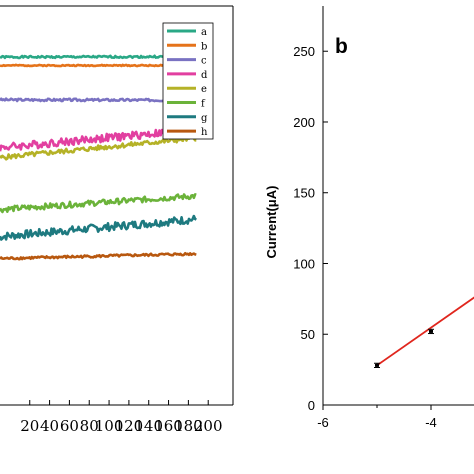 The width and height of the screenshot is (474, 474). Describe the element at coordinates (304, 51) in the screenshot. I see `panel-b-y-tick-label: 250` at that location.